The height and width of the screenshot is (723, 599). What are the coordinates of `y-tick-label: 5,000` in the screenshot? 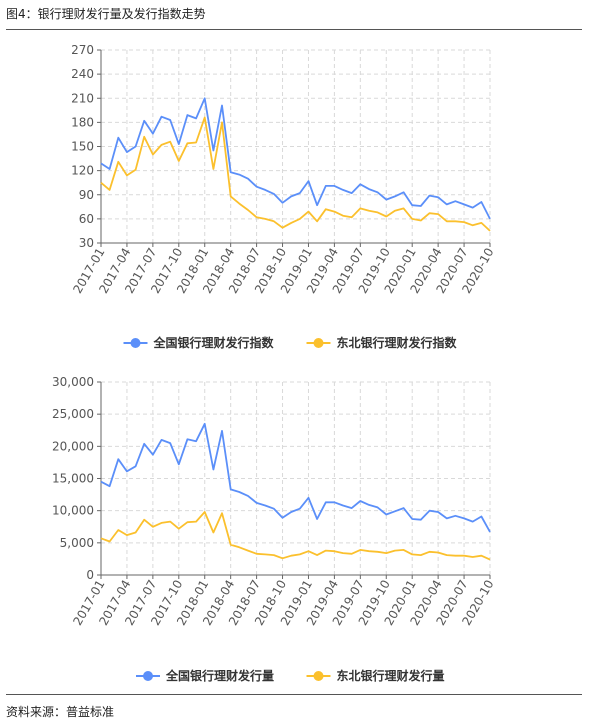 It's located at (77, 543).